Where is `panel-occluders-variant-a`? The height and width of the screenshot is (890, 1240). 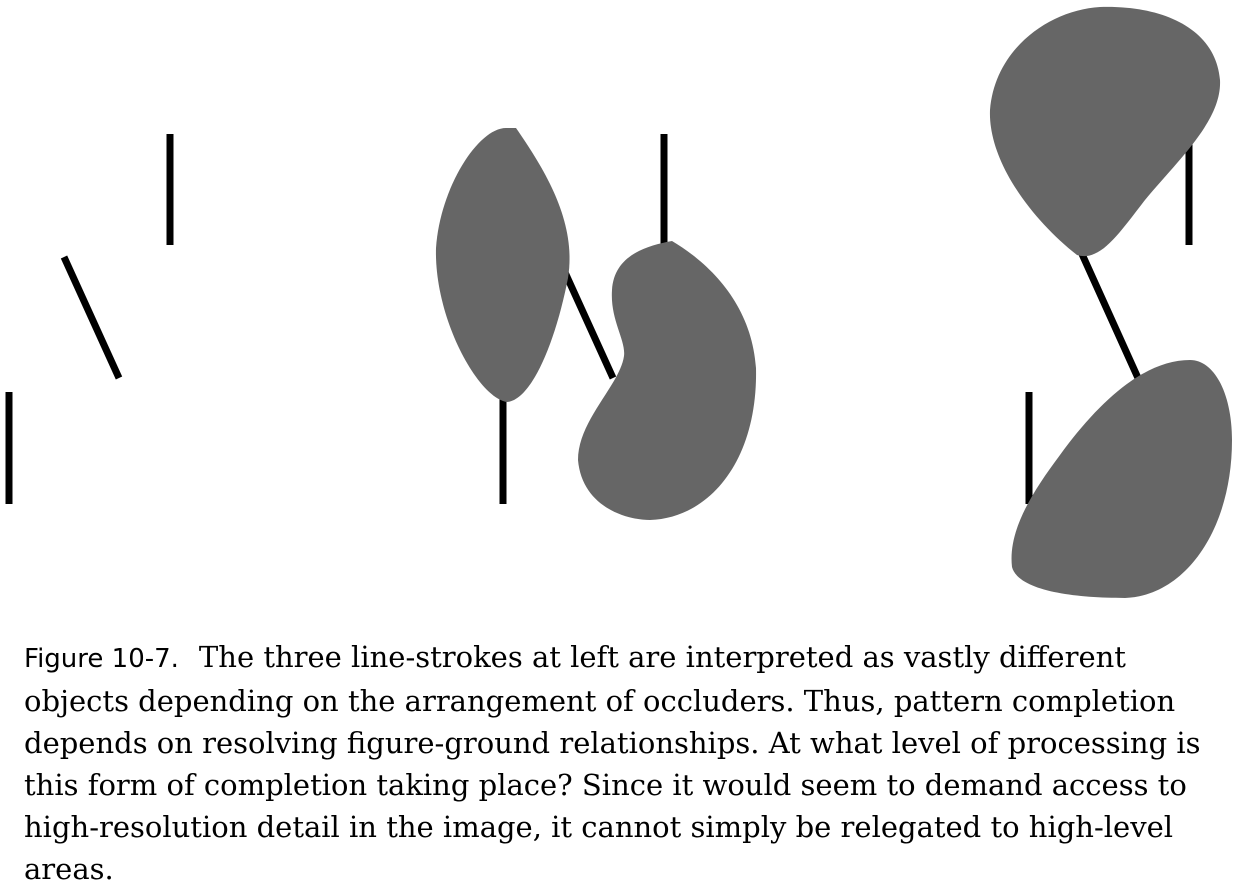 panel-occluders-variant-a is located at coordinates (596, 324).